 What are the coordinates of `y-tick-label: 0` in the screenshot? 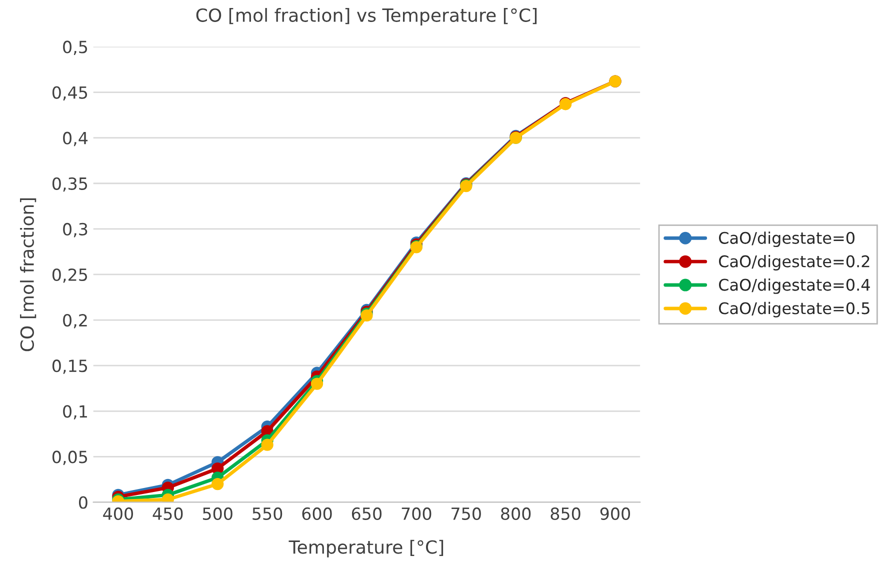 It's located at (83, 502).